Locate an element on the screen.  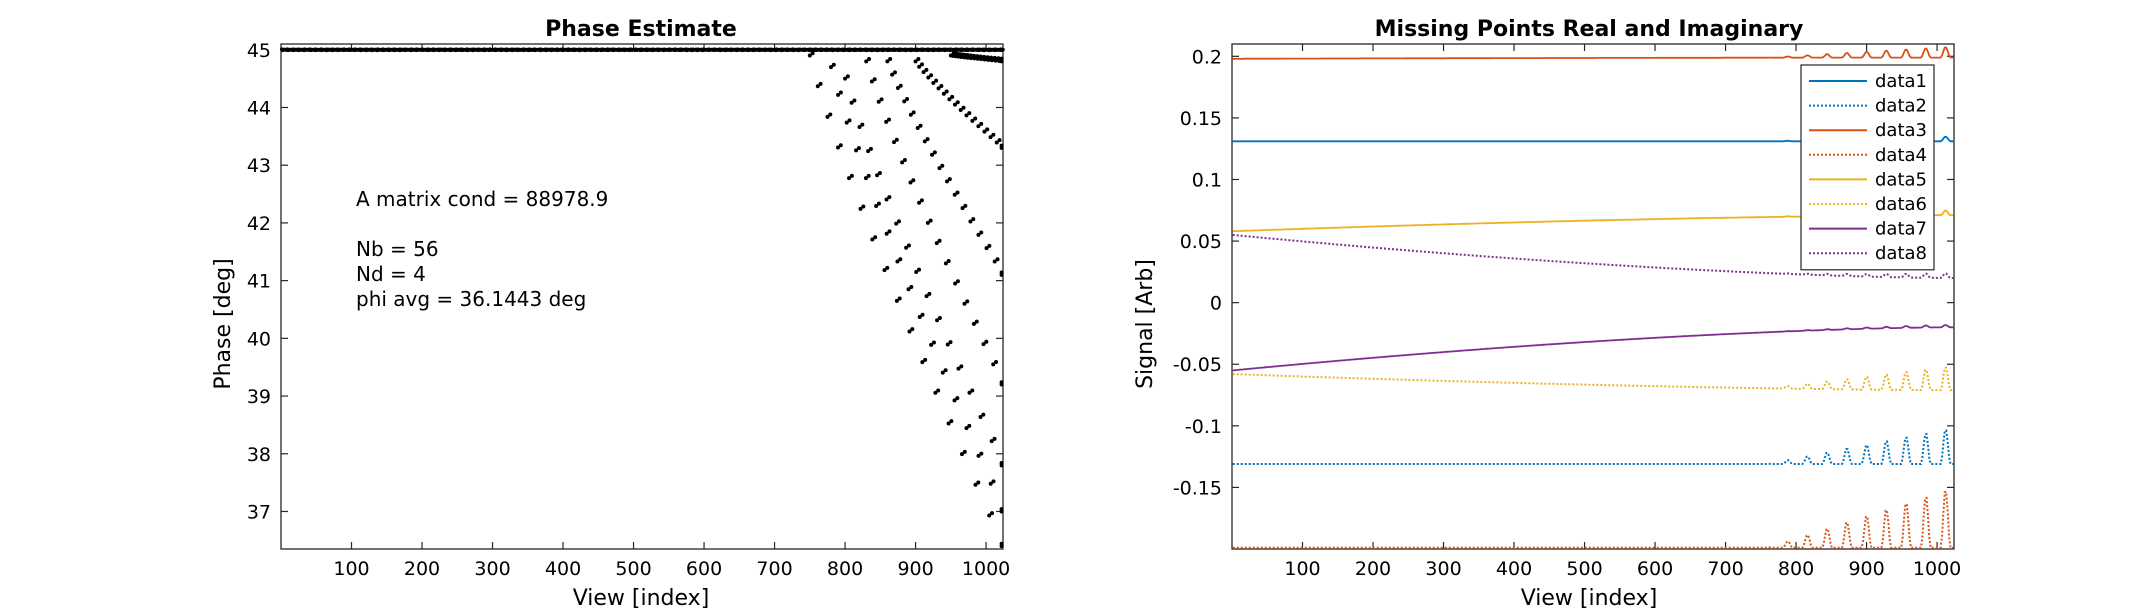
legend-label-data8: data8 is located at coordinates (1901, 253).